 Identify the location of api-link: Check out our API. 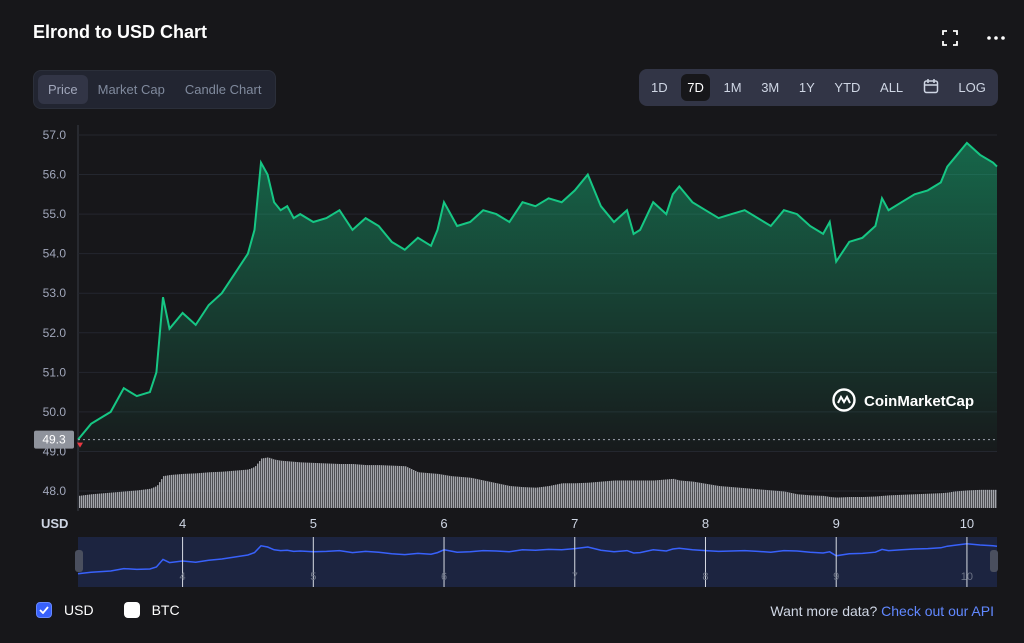
(937, 611).